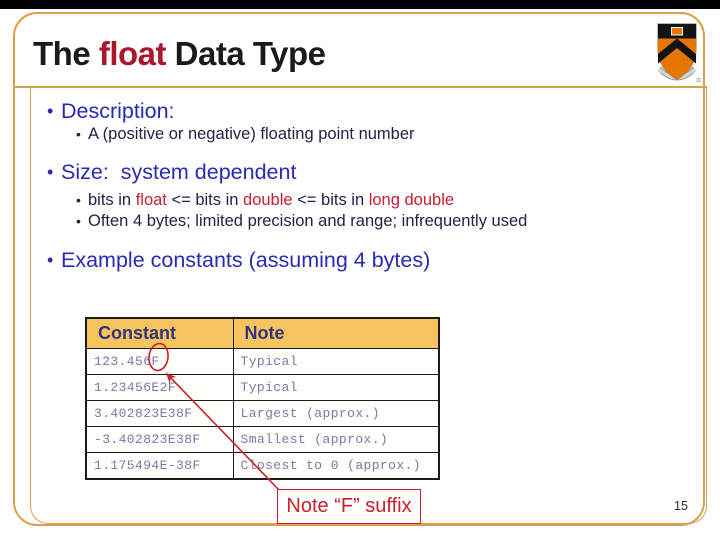 The width and height of the screenshot is (720, 539). I want to click on table-row: 1.175494E-38F Closest to 0 (approx.), so click(262, 466).